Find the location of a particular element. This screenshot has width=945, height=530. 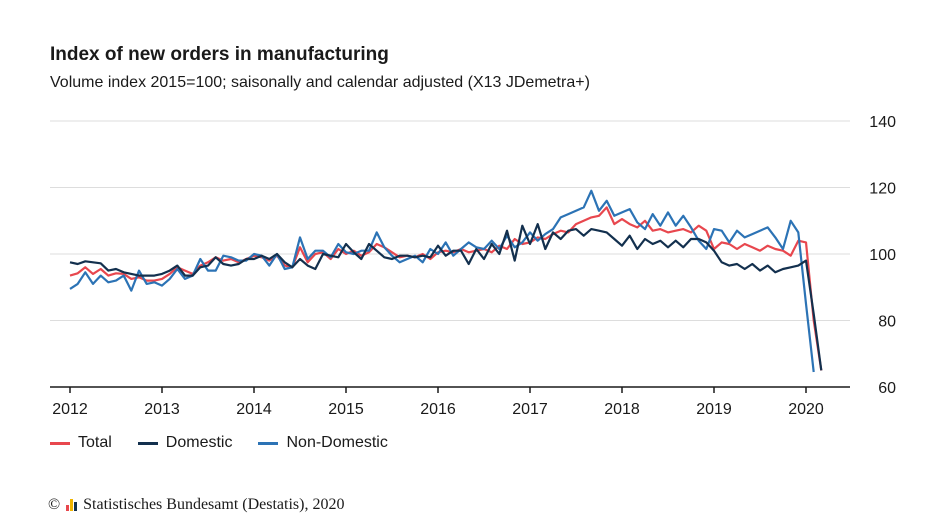

y-axis: 60 80 100 120 140 is located at coordinates (882, 255).